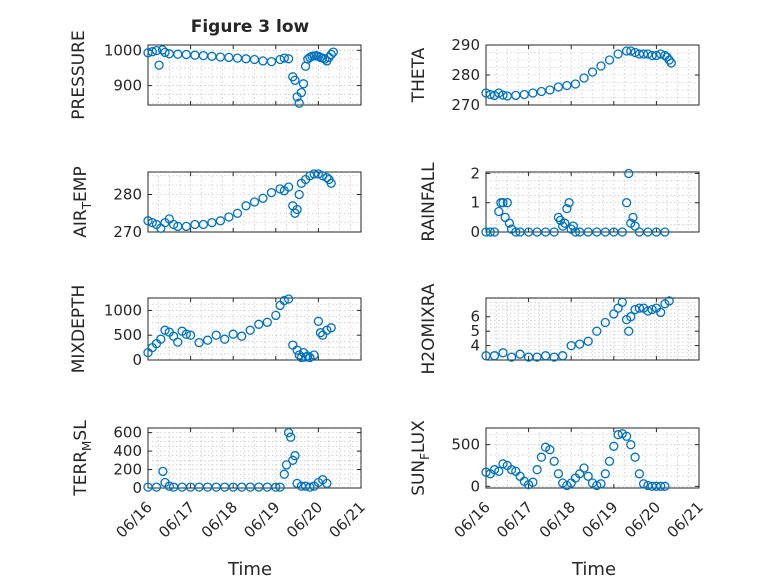  Describe the element at coordinates (79, 74) in the screenshot. I see `y-axis-label: PRESSURE` at that location.